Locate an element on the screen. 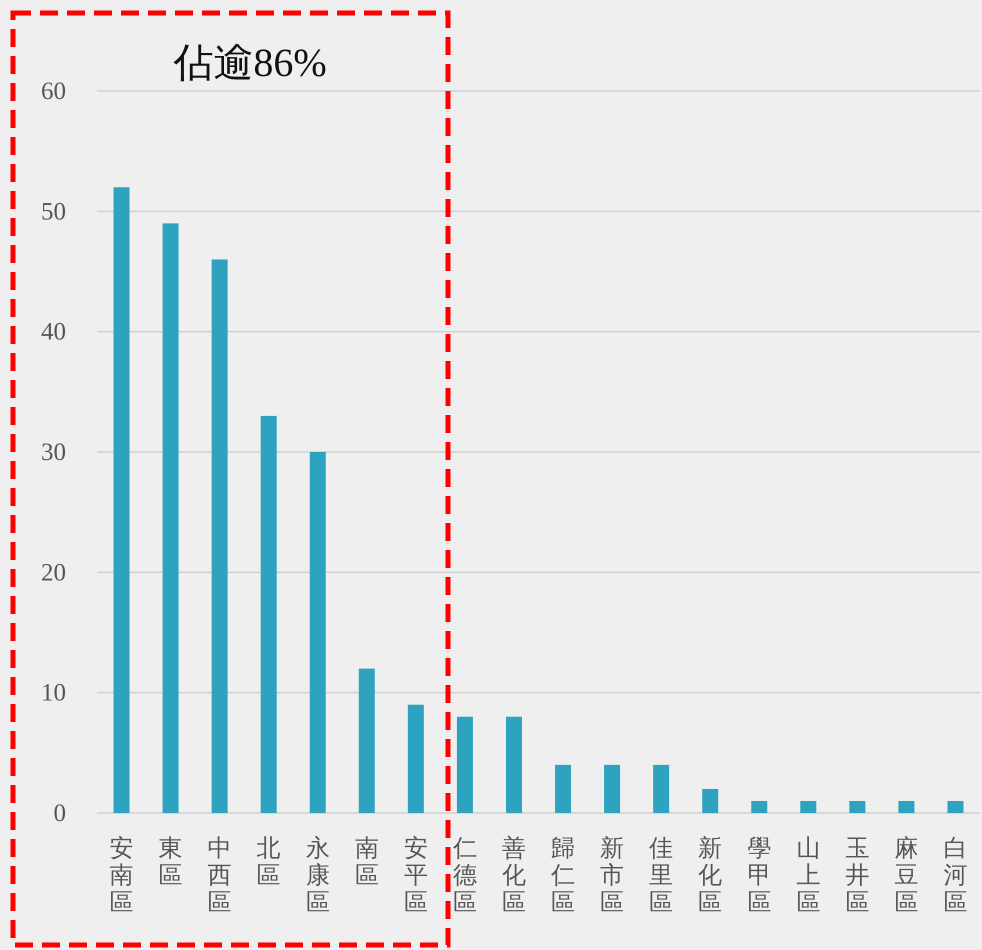 The width and height of the screenshot is (982, 950). x-tick-label: 學甲區 is located at coordinates (759, 876).